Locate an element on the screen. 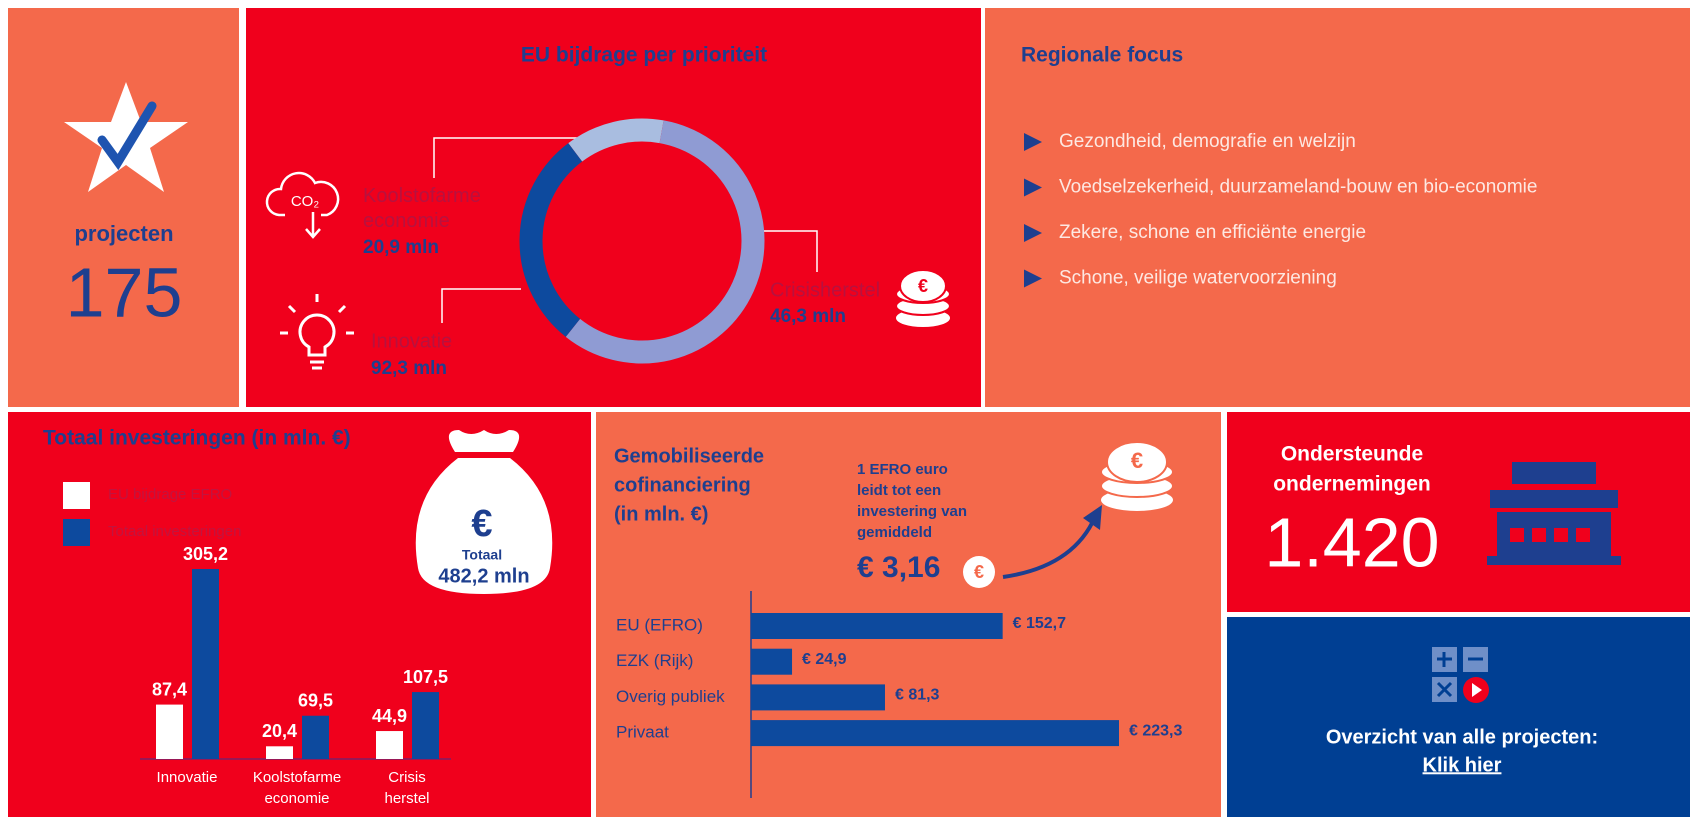  bulb-icon is located at coordinates (317, 332).